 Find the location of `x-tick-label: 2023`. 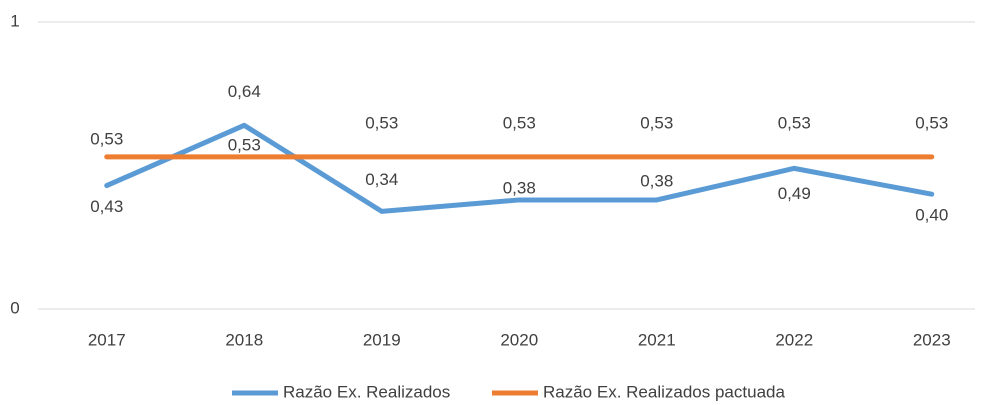

x-tick-label: 2023 is located at coordinates (932, 339).